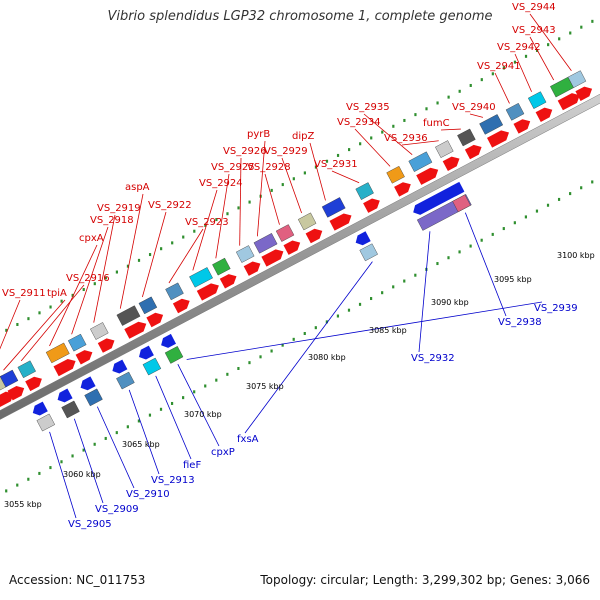 The image size is (600, 600). I want to click on forward-gene-label: VS_2944, so click(534, 7).